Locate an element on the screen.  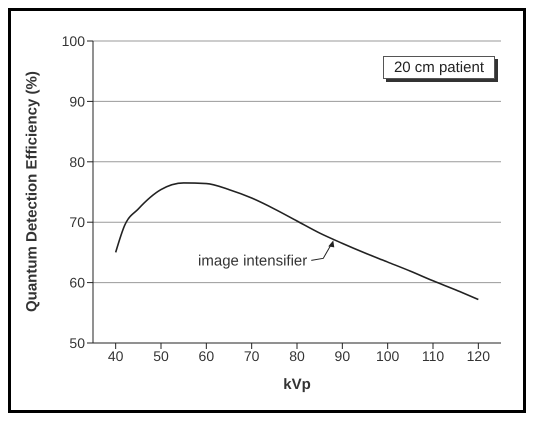
x-tick-label: 100 is located at coordinates (388, 356).